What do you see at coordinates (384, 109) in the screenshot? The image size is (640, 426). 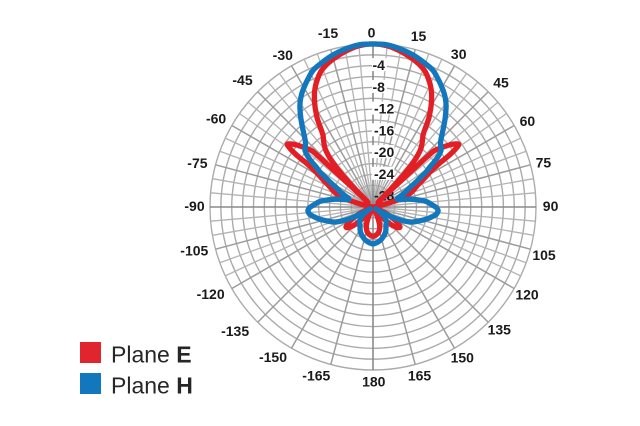 I see `svg-text: -12` at bounding box center [384, 109].